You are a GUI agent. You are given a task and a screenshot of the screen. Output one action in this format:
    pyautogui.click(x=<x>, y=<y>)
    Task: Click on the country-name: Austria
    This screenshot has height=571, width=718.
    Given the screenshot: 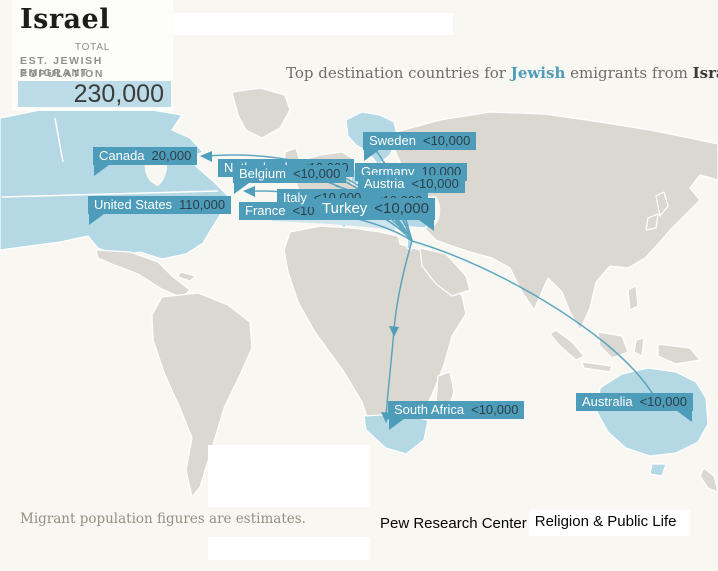 What is the action you would take?
    pyautogui.click(x=384, y=183)
    